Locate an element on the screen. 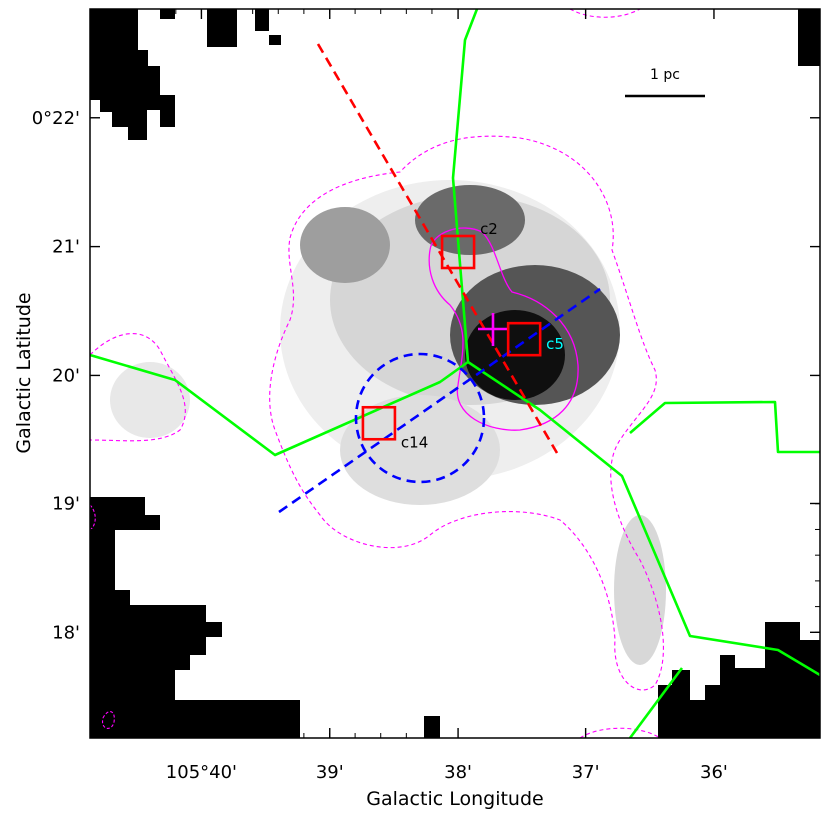 The width and height of the screenshot is (830, 817). x-tick-label: 39' is located at coordinates (330, 772).